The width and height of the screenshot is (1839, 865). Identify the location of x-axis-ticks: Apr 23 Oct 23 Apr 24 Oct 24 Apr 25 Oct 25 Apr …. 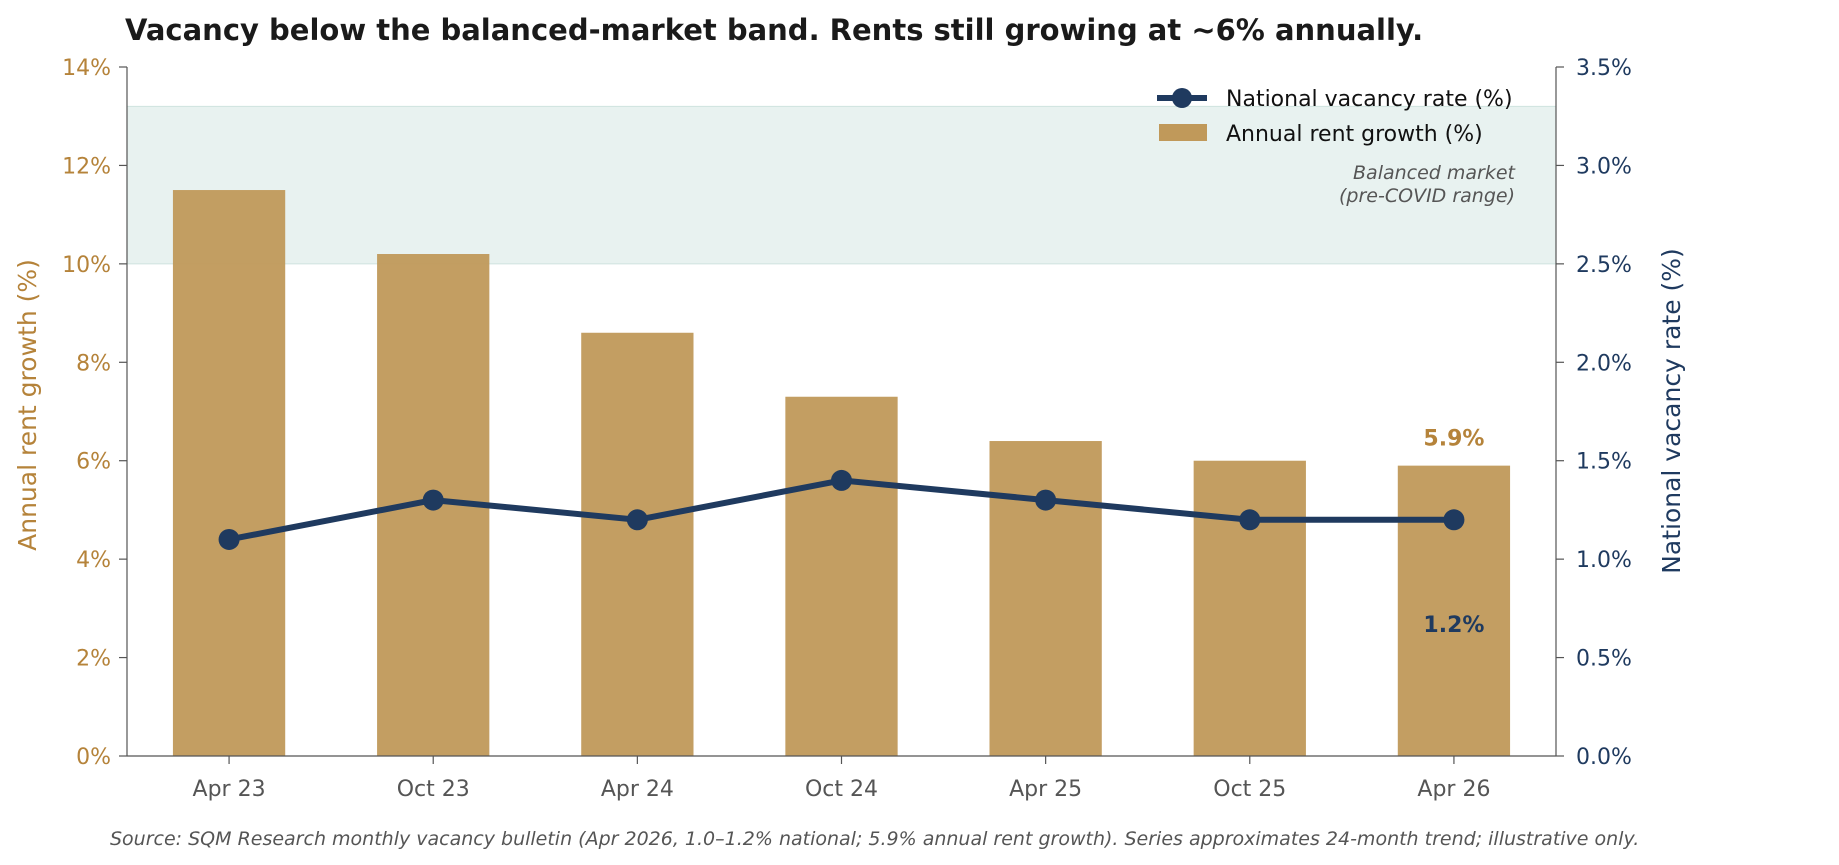
(841, 779).